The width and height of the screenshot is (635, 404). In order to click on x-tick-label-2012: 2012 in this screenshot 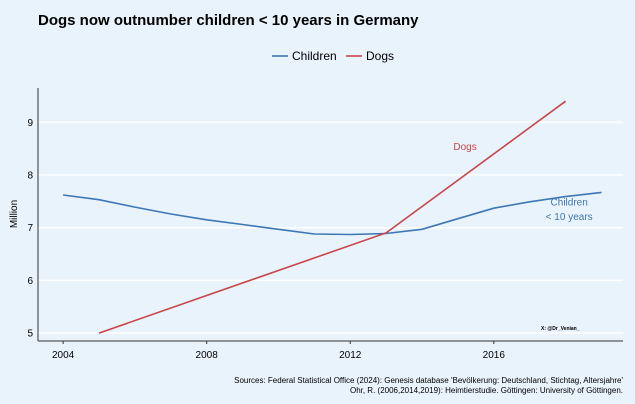, I will do `click(350, 355)`.